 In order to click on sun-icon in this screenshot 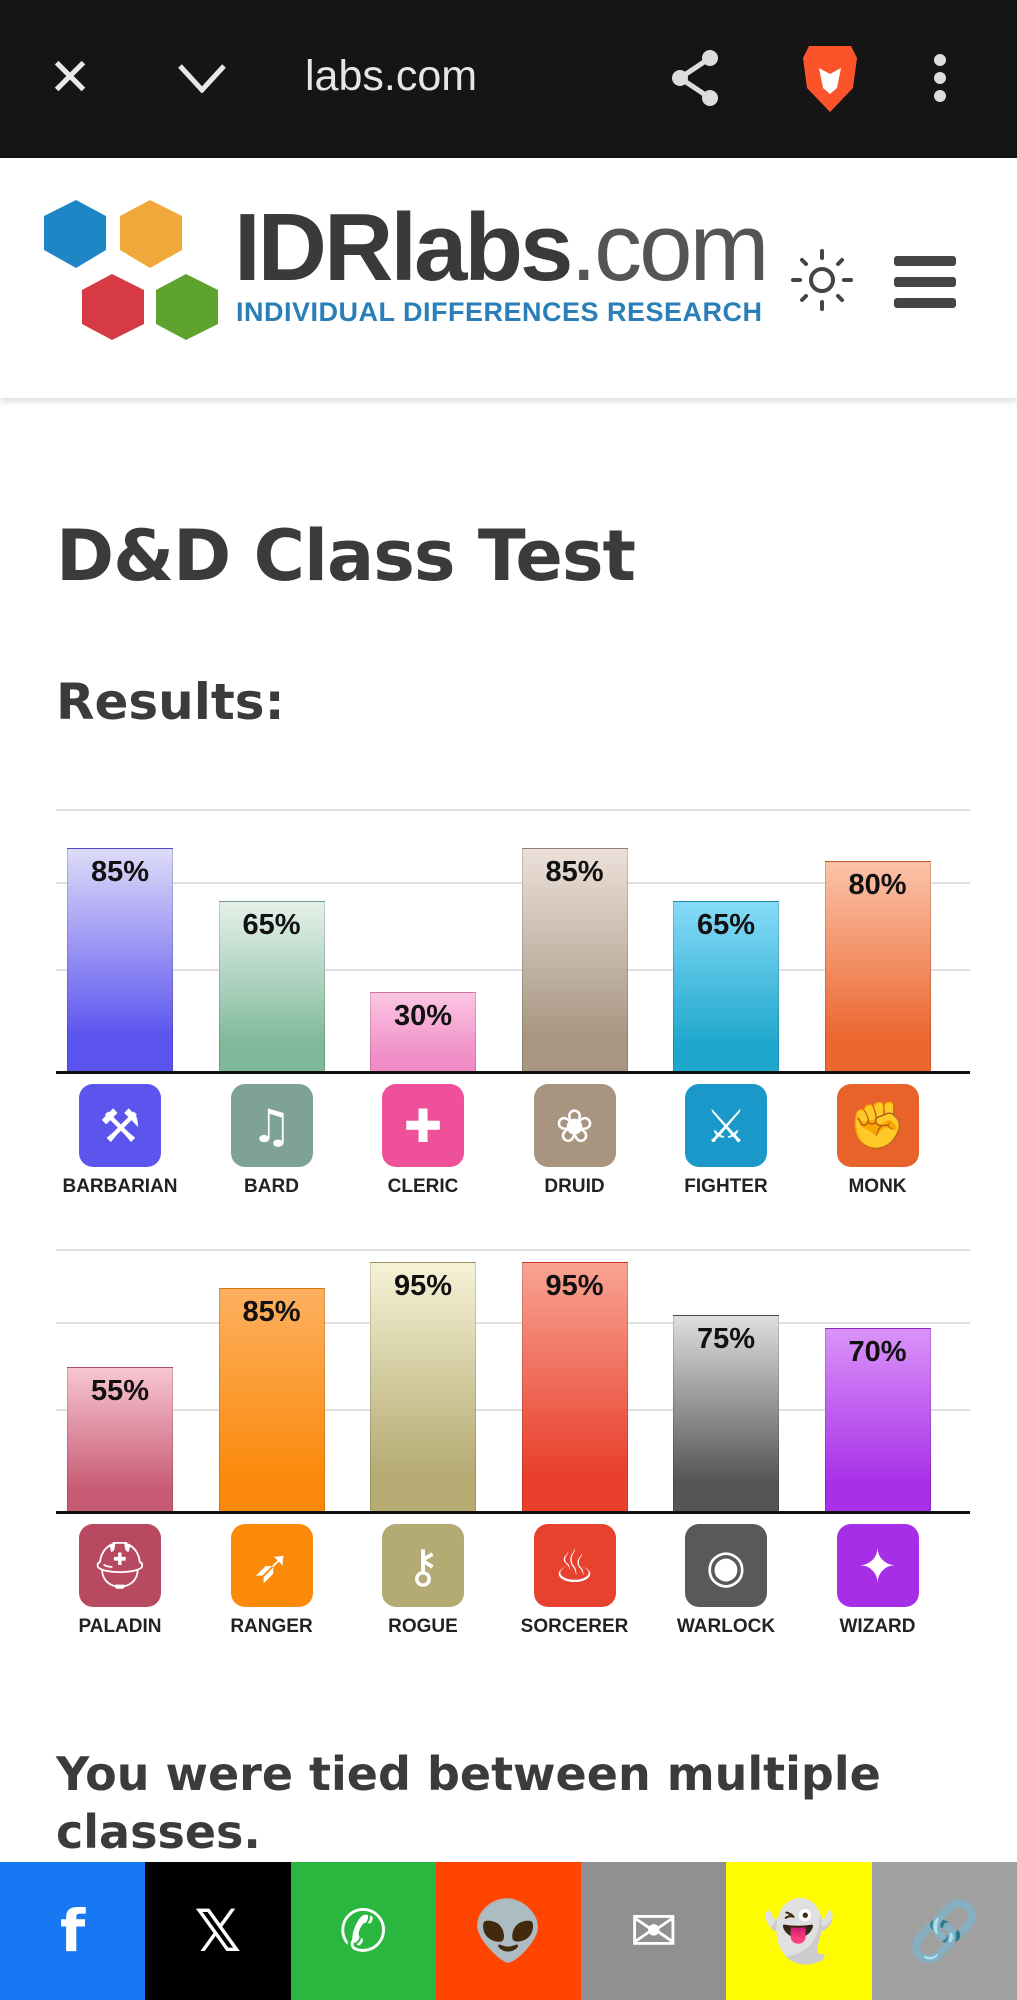, I will do `click(822, 282)`.